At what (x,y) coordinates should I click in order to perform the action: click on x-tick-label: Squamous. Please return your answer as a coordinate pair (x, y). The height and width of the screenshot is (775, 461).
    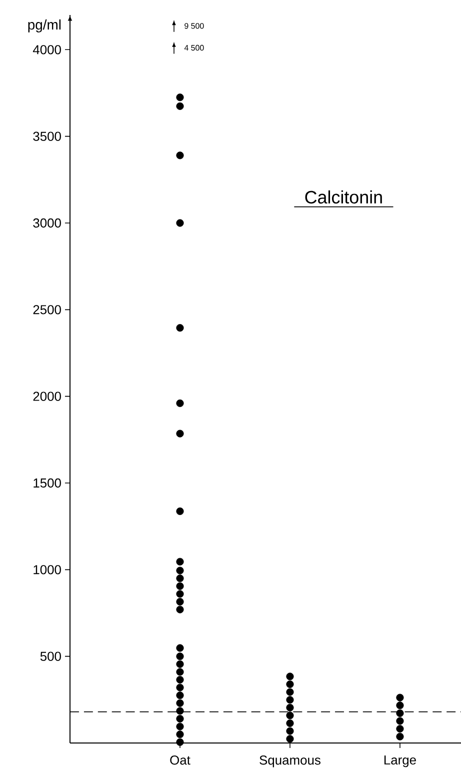
    Looking at the image, I should click on (290, 762).